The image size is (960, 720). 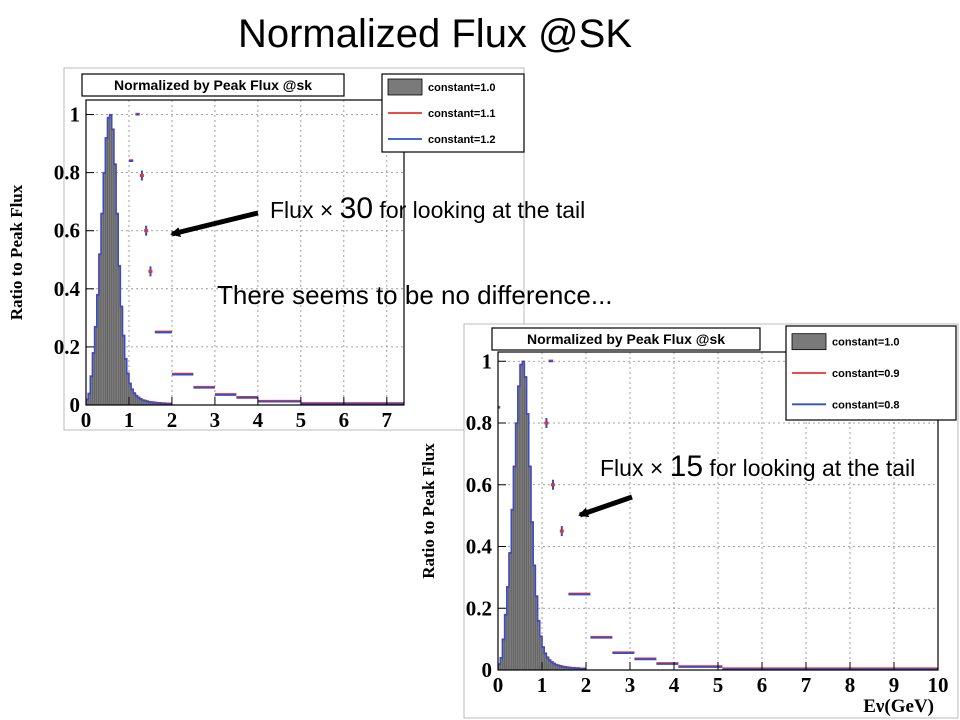 What do you see at coordinates (850, 685) in the screenshot?
I see `x-tick-label: 8` at bounding box center [850, 685].